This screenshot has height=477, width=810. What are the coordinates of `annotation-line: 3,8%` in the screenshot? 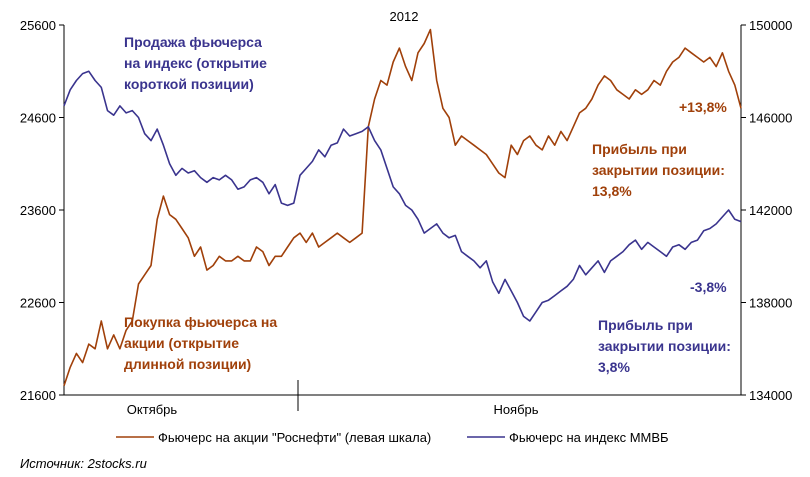 It's located at (614, 367).